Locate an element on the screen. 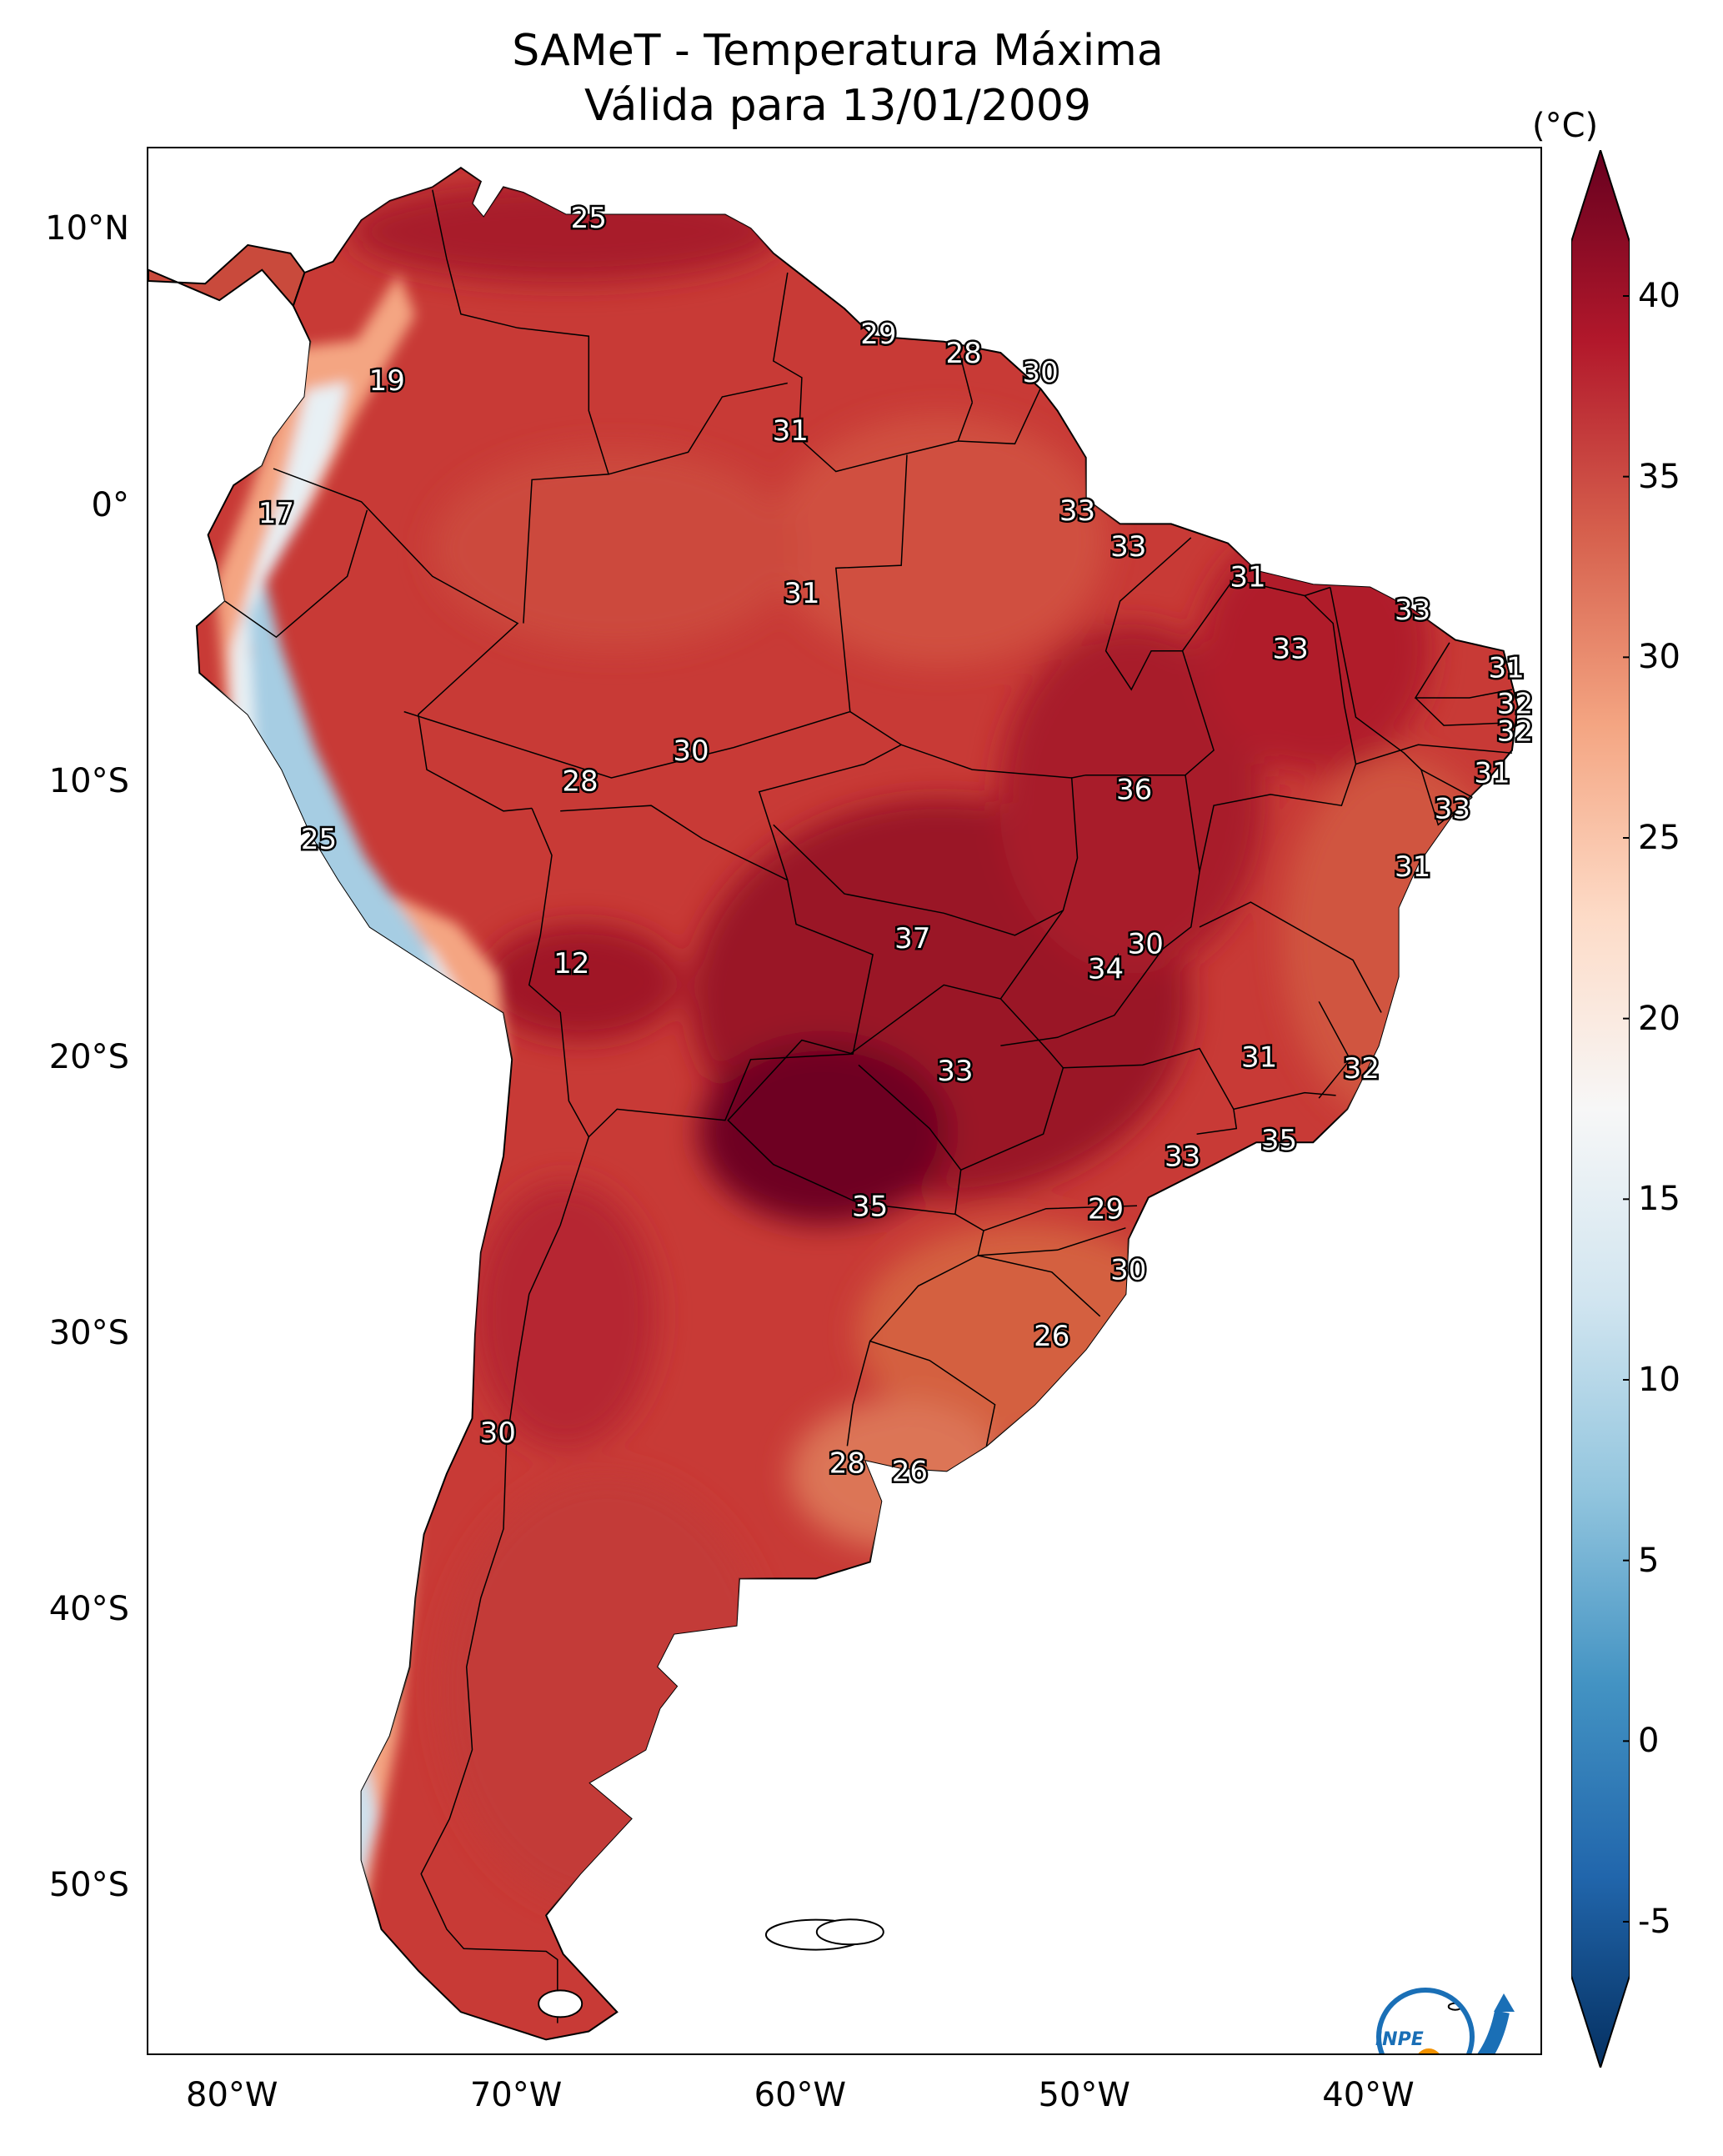  latitude-tick-label: 10°S is located at coordinates (89, 780).